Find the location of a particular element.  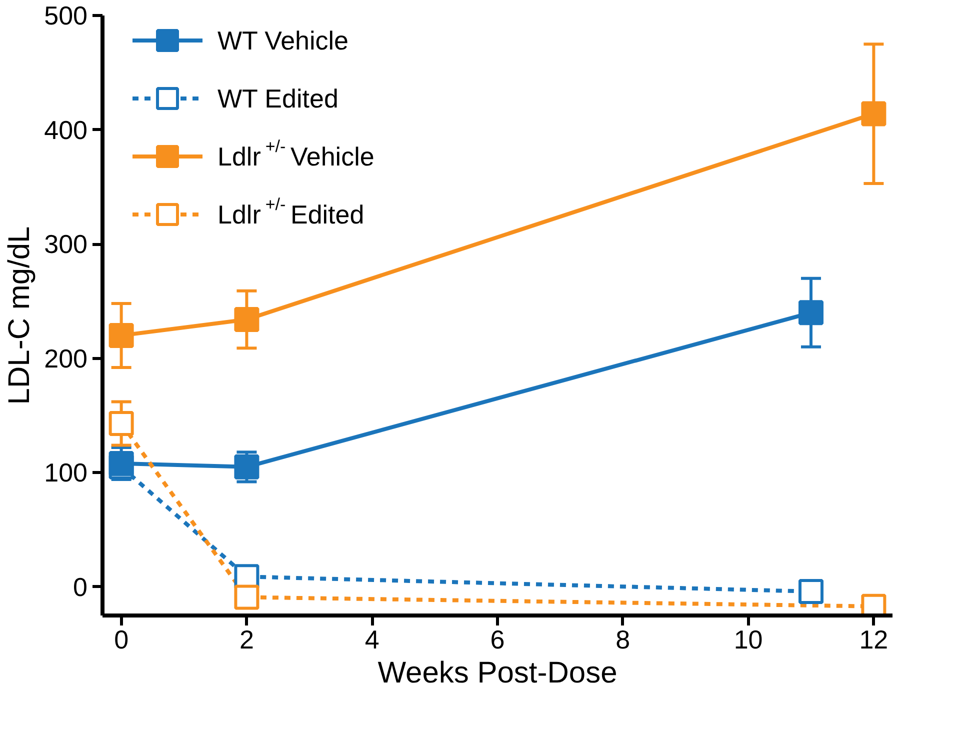

x-tick-label: 8 is located at coordinates (623, 639).